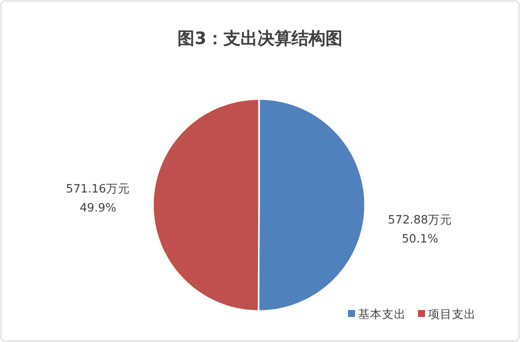 The width and height of the screenshot is (520, 342). I want to click on chart-title: 图3：支出决算结构图, so click(260, 39).